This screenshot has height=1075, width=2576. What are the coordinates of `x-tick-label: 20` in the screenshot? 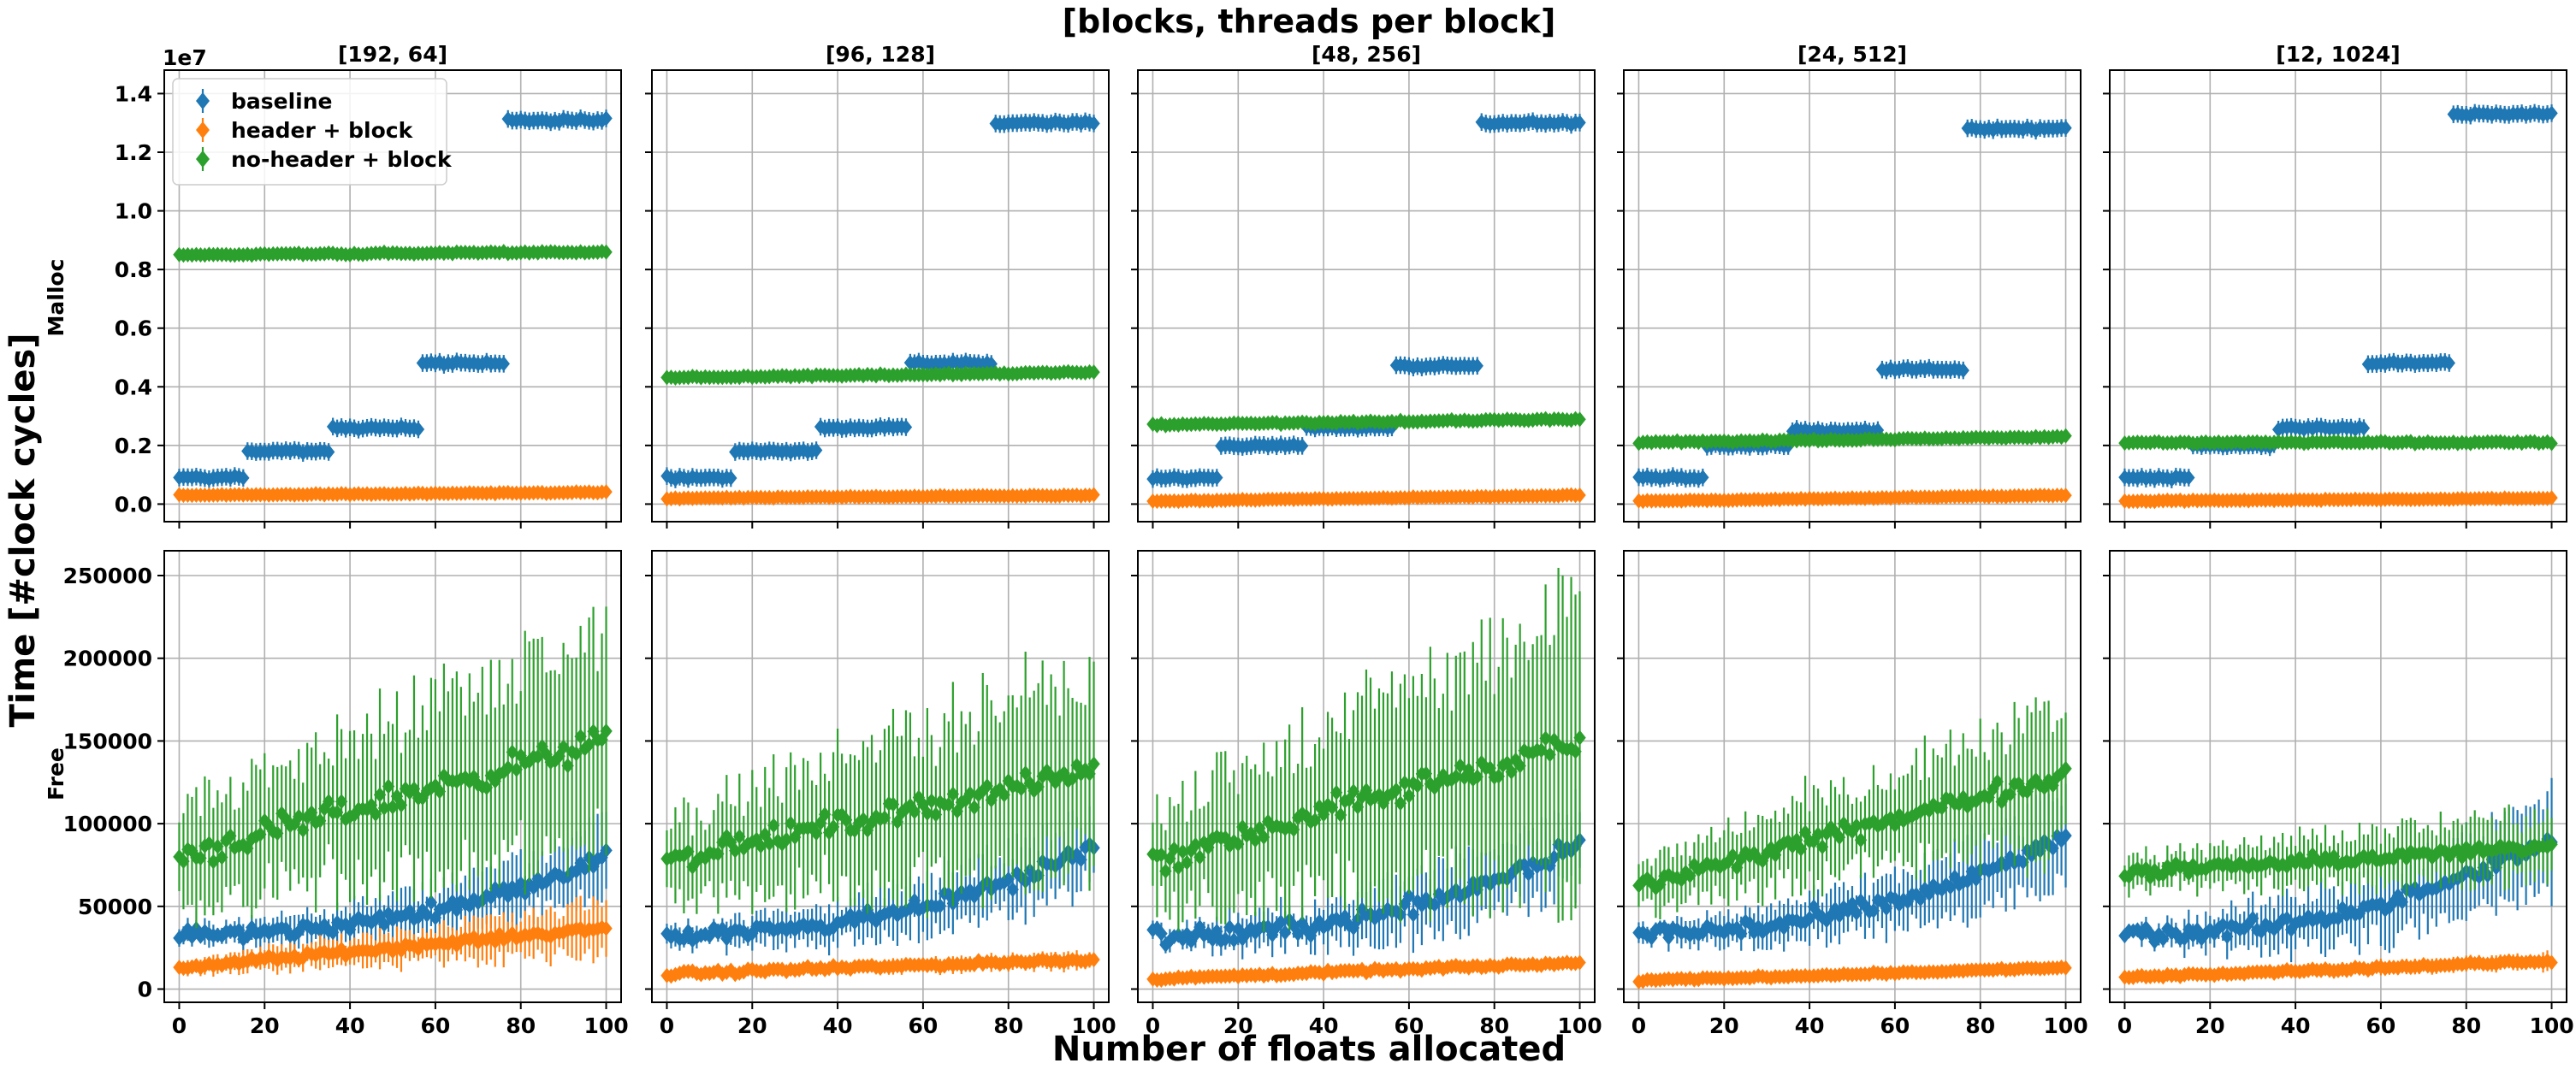 It's located at (752, 1025).